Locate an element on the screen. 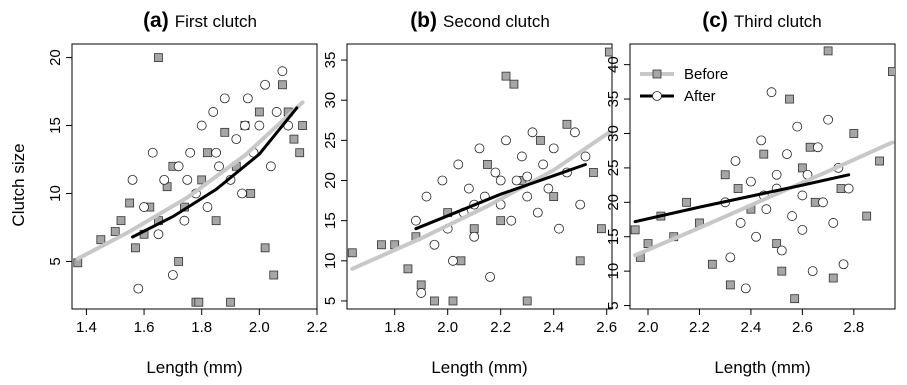  x-tick-label: 2.2 is located at coordinates (500, 327).